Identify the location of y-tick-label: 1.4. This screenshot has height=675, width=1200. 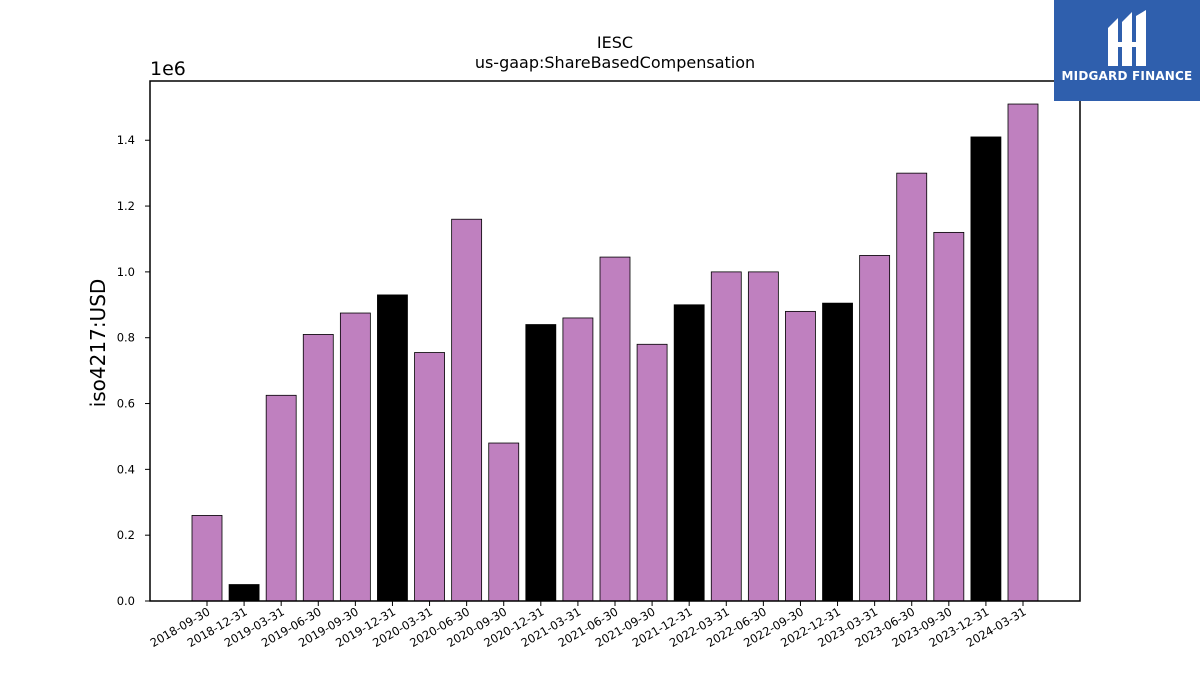
(126, 140).